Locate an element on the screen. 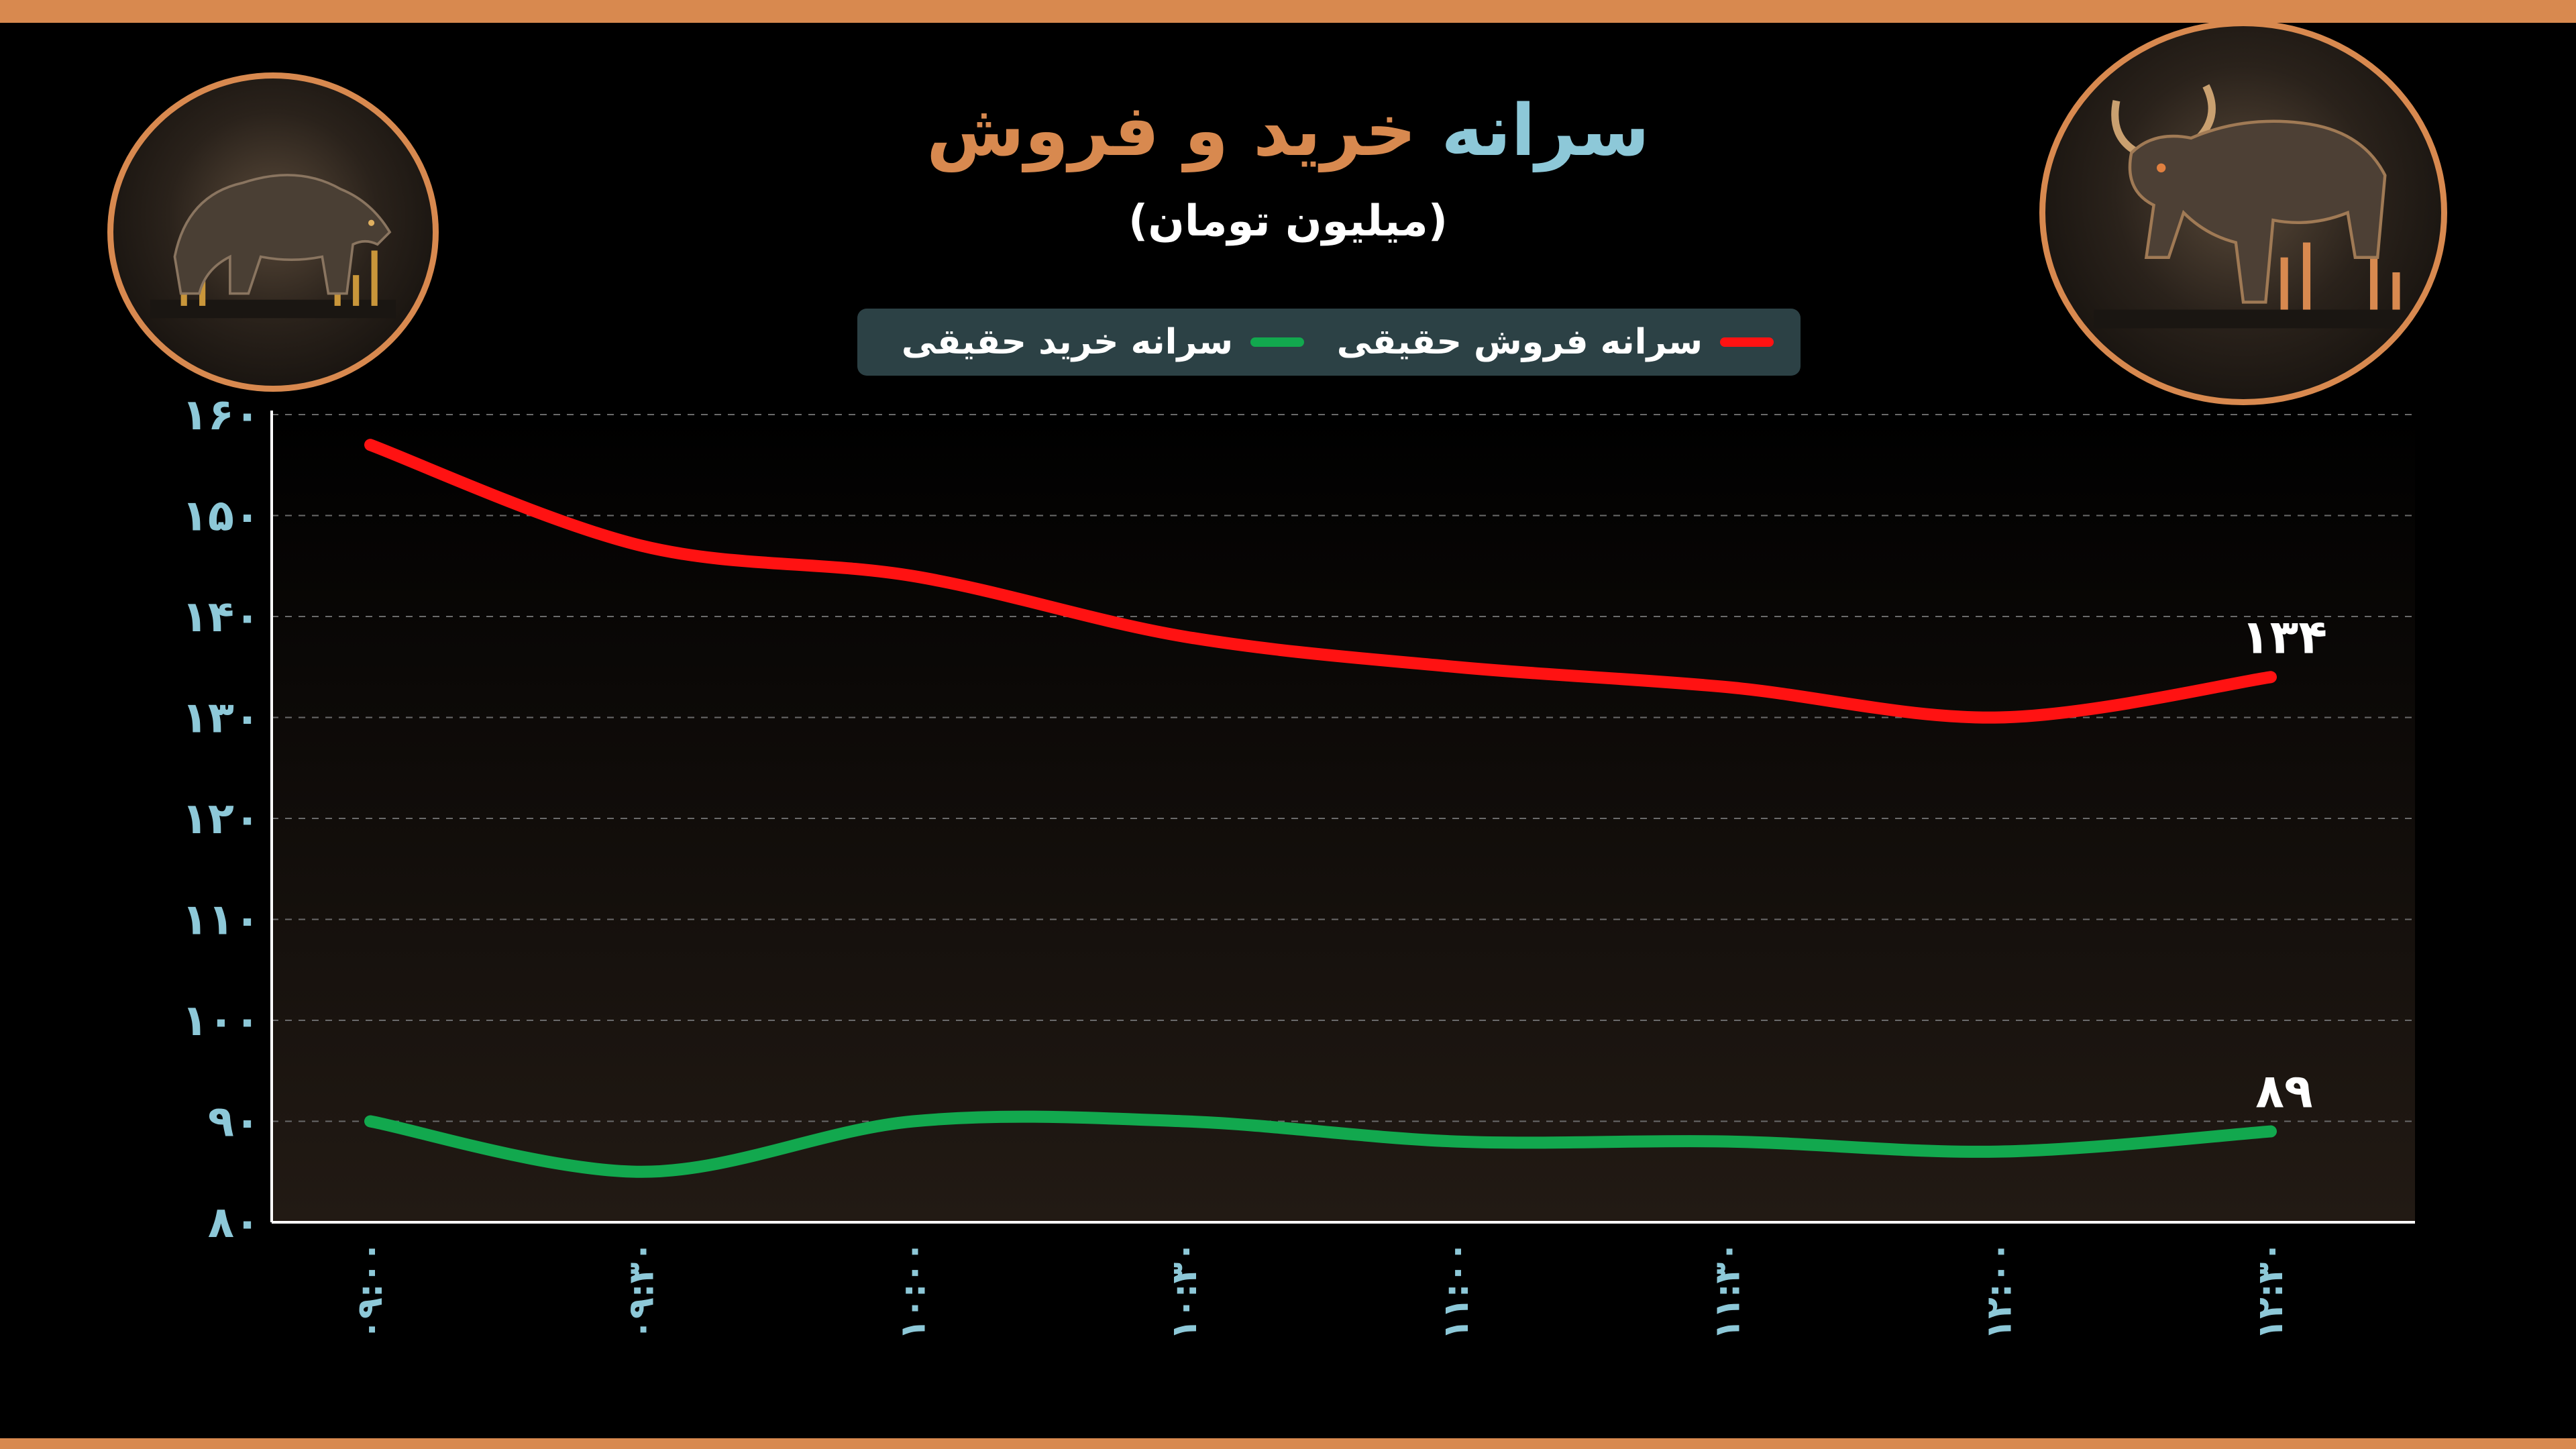 Image resolution: width=2576 pixels, height=1449 pixels. y-tick-label: ۱۳۰ is located at coordinates (221, 718).